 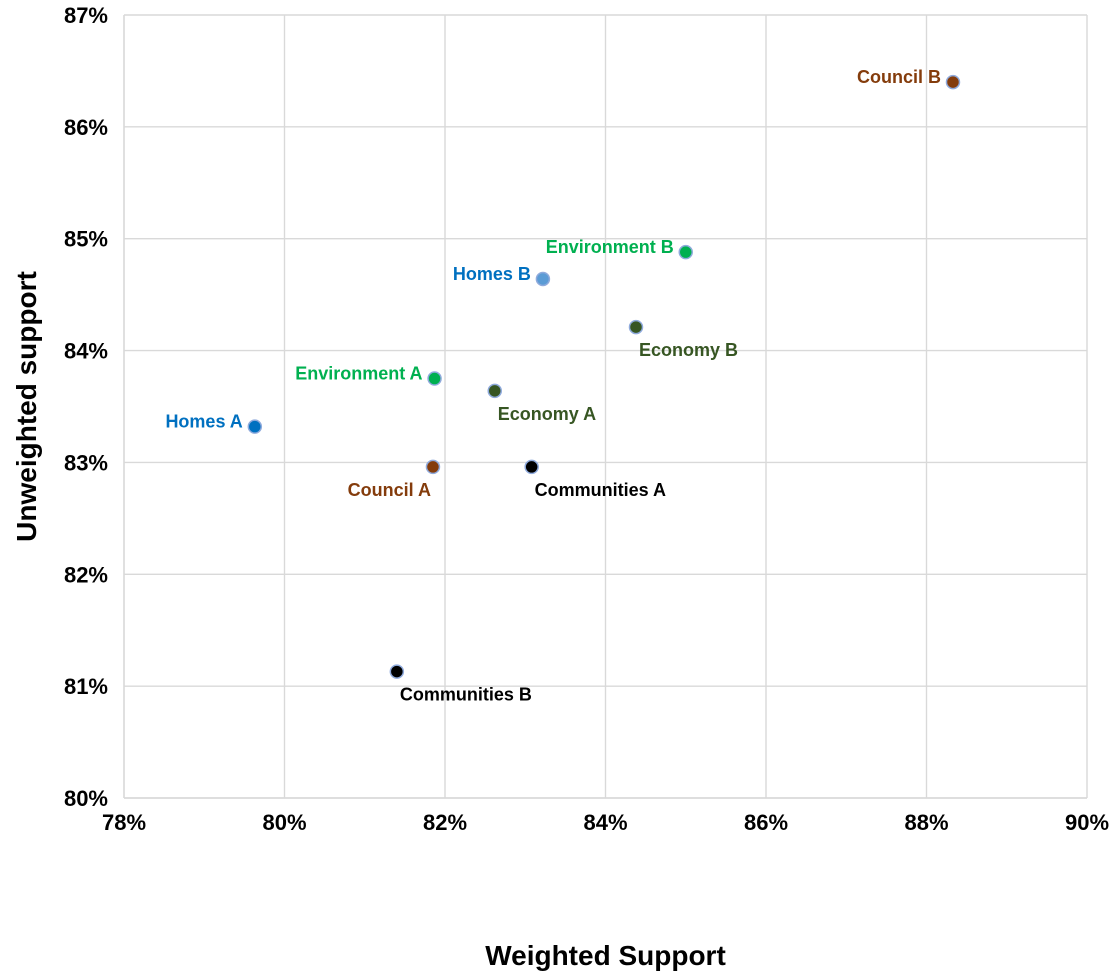 What do you see at coordinates (86, 407) in the screenshot?
I see `y-axis-ticks: 80% 81% 82% 83% 84% 85% 86% 87%` at bounding box center [86, 407].